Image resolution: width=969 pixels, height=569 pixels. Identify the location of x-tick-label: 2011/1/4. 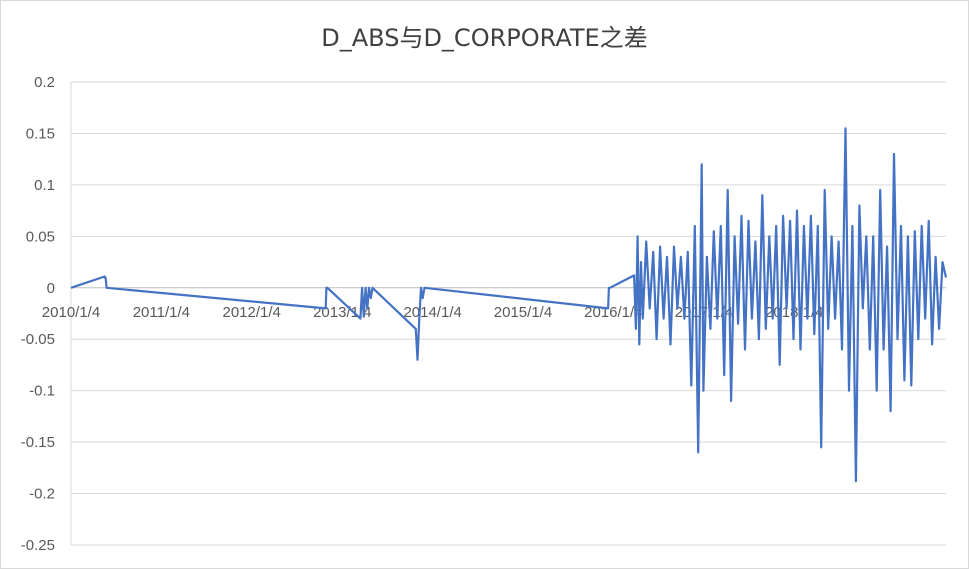
(161, 312).